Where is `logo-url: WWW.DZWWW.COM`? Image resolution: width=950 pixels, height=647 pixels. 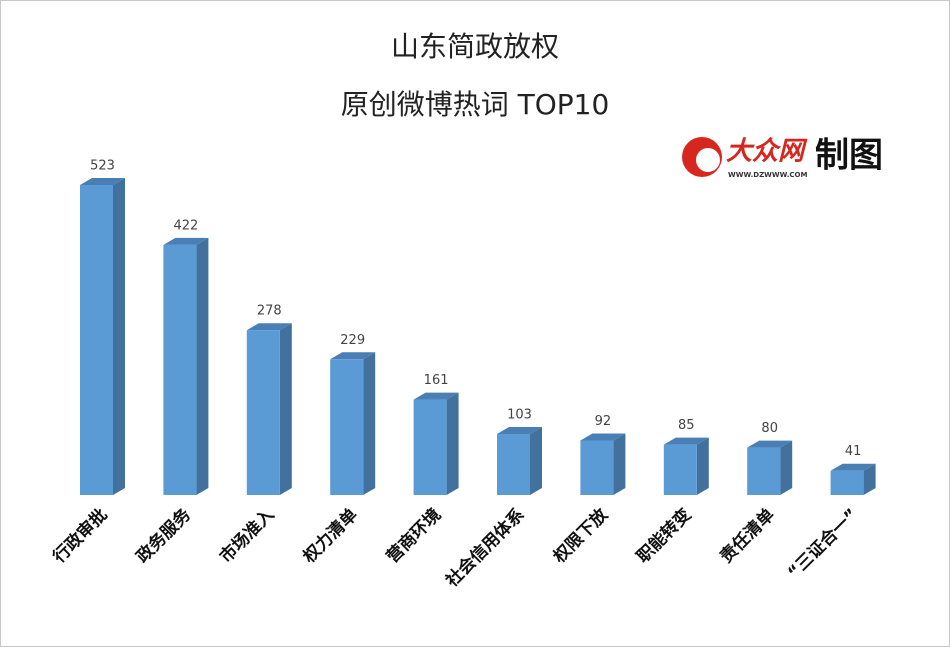 logo-url: WWW.DZWWW.COM is located at coordinates (767, 175).